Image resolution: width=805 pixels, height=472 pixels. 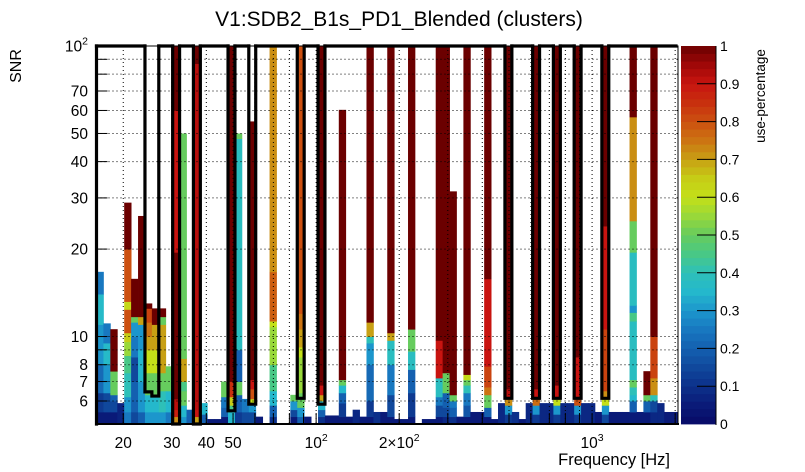 I want to click on colorbar-tick-label: 0.1, so click(x=730, y=386).